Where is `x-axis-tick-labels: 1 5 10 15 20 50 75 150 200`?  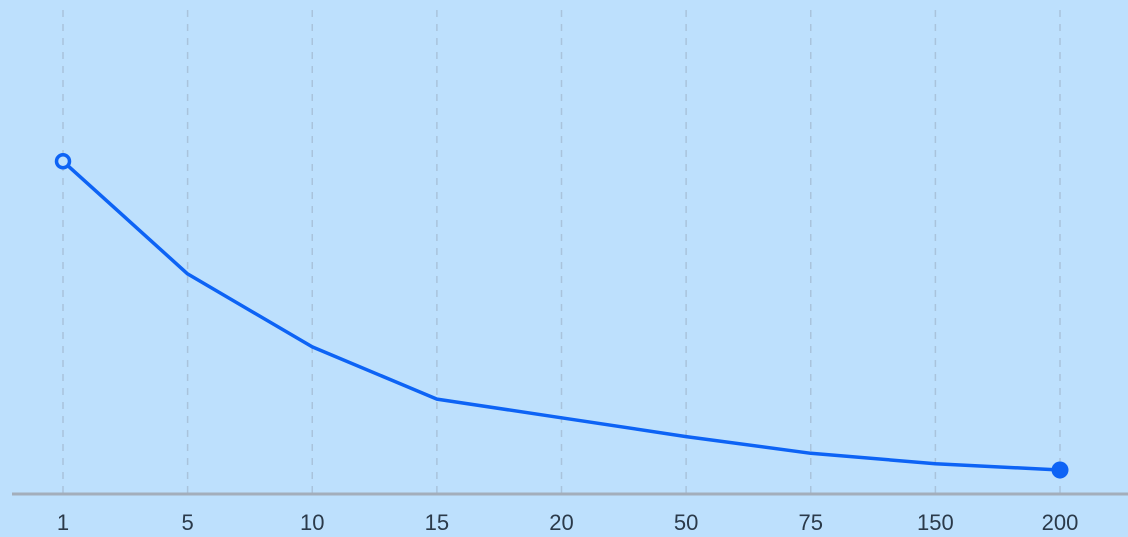 x-axis-tick-labels: 1 5 10 15 20 50 75 150 200 is located at coordinates (567, 522).